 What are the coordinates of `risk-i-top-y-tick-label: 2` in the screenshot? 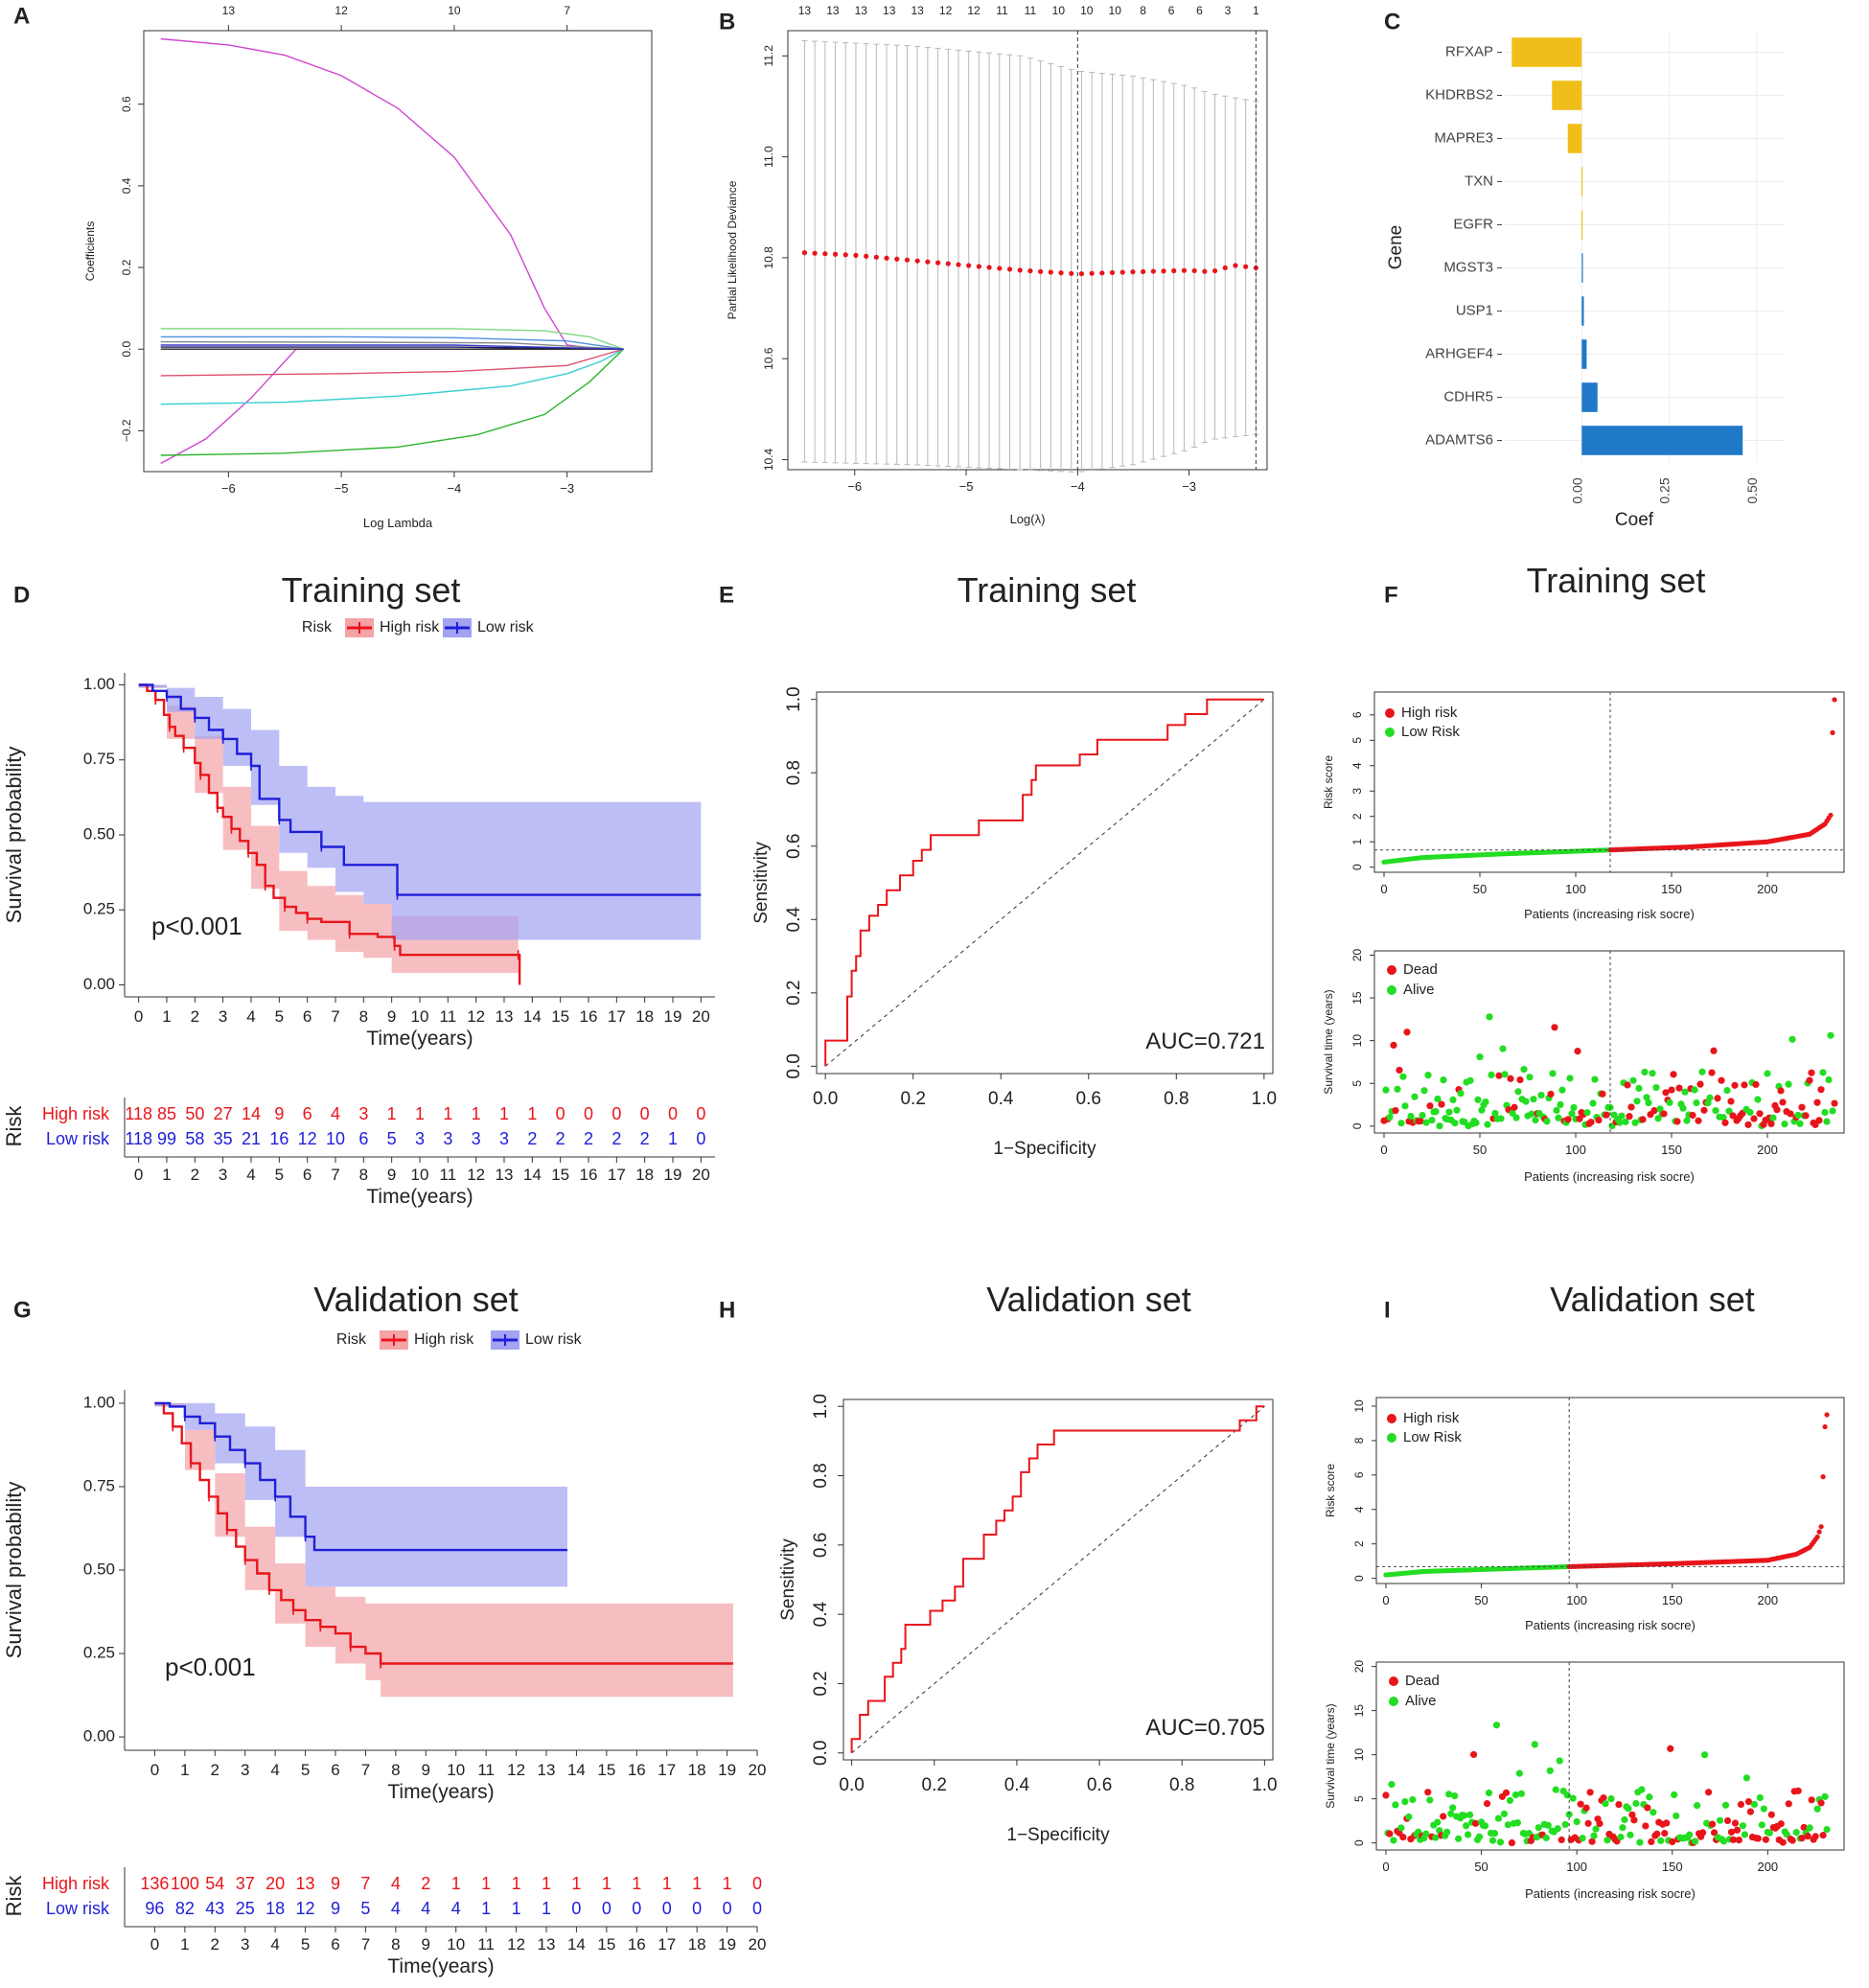 It's located at (1359, 1544).